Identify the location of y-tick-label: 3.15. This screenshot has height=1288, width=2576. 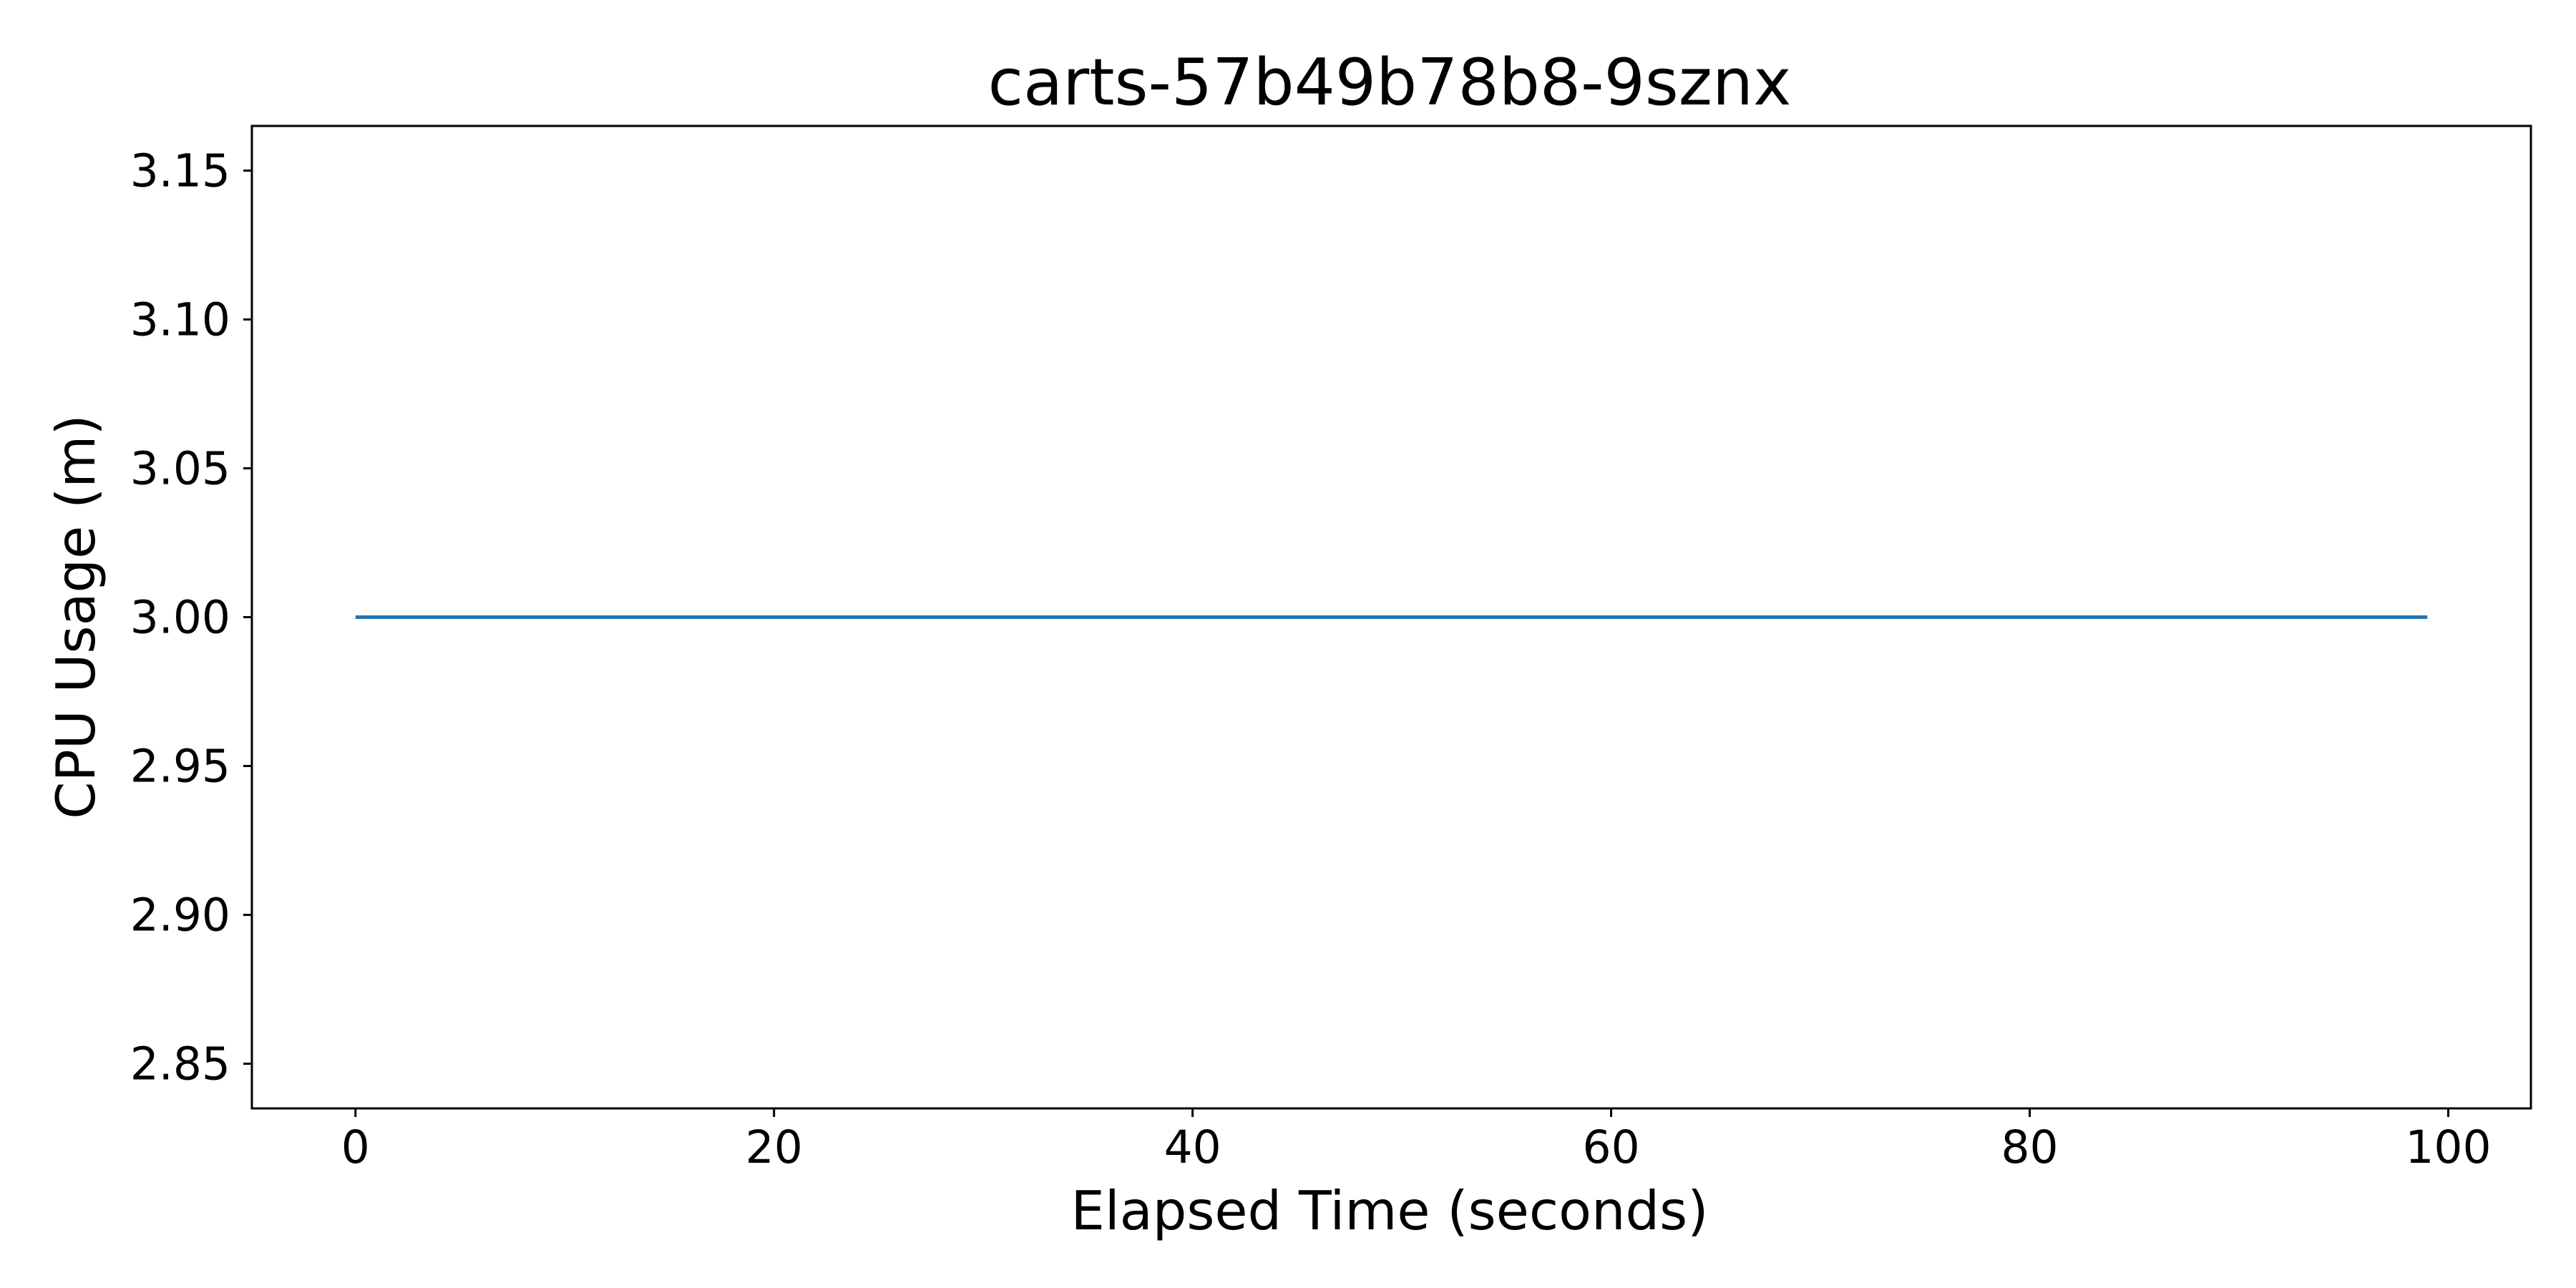
(180, 171).